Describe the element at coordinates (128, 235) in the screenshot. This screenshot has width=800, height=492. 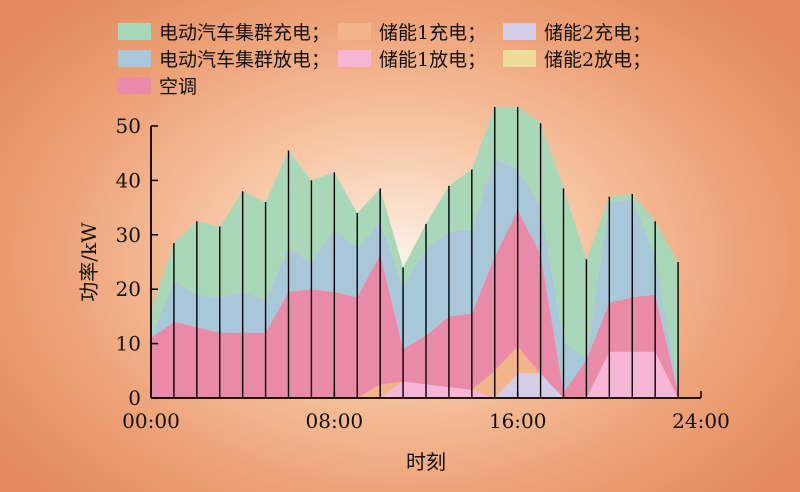
I see `y-tick-label-3: 30` at that location.